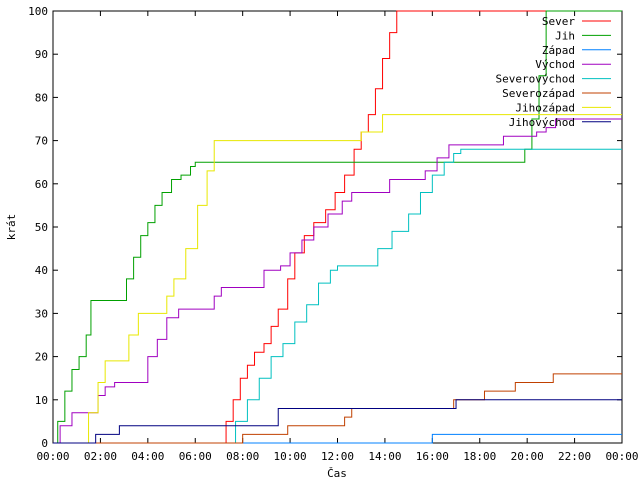 The image size is (640, 480). What do you see at coordinates (290, 456) in the screenshot?
I see `x-tick-label: 10:00` at bounding box center [290, 456].